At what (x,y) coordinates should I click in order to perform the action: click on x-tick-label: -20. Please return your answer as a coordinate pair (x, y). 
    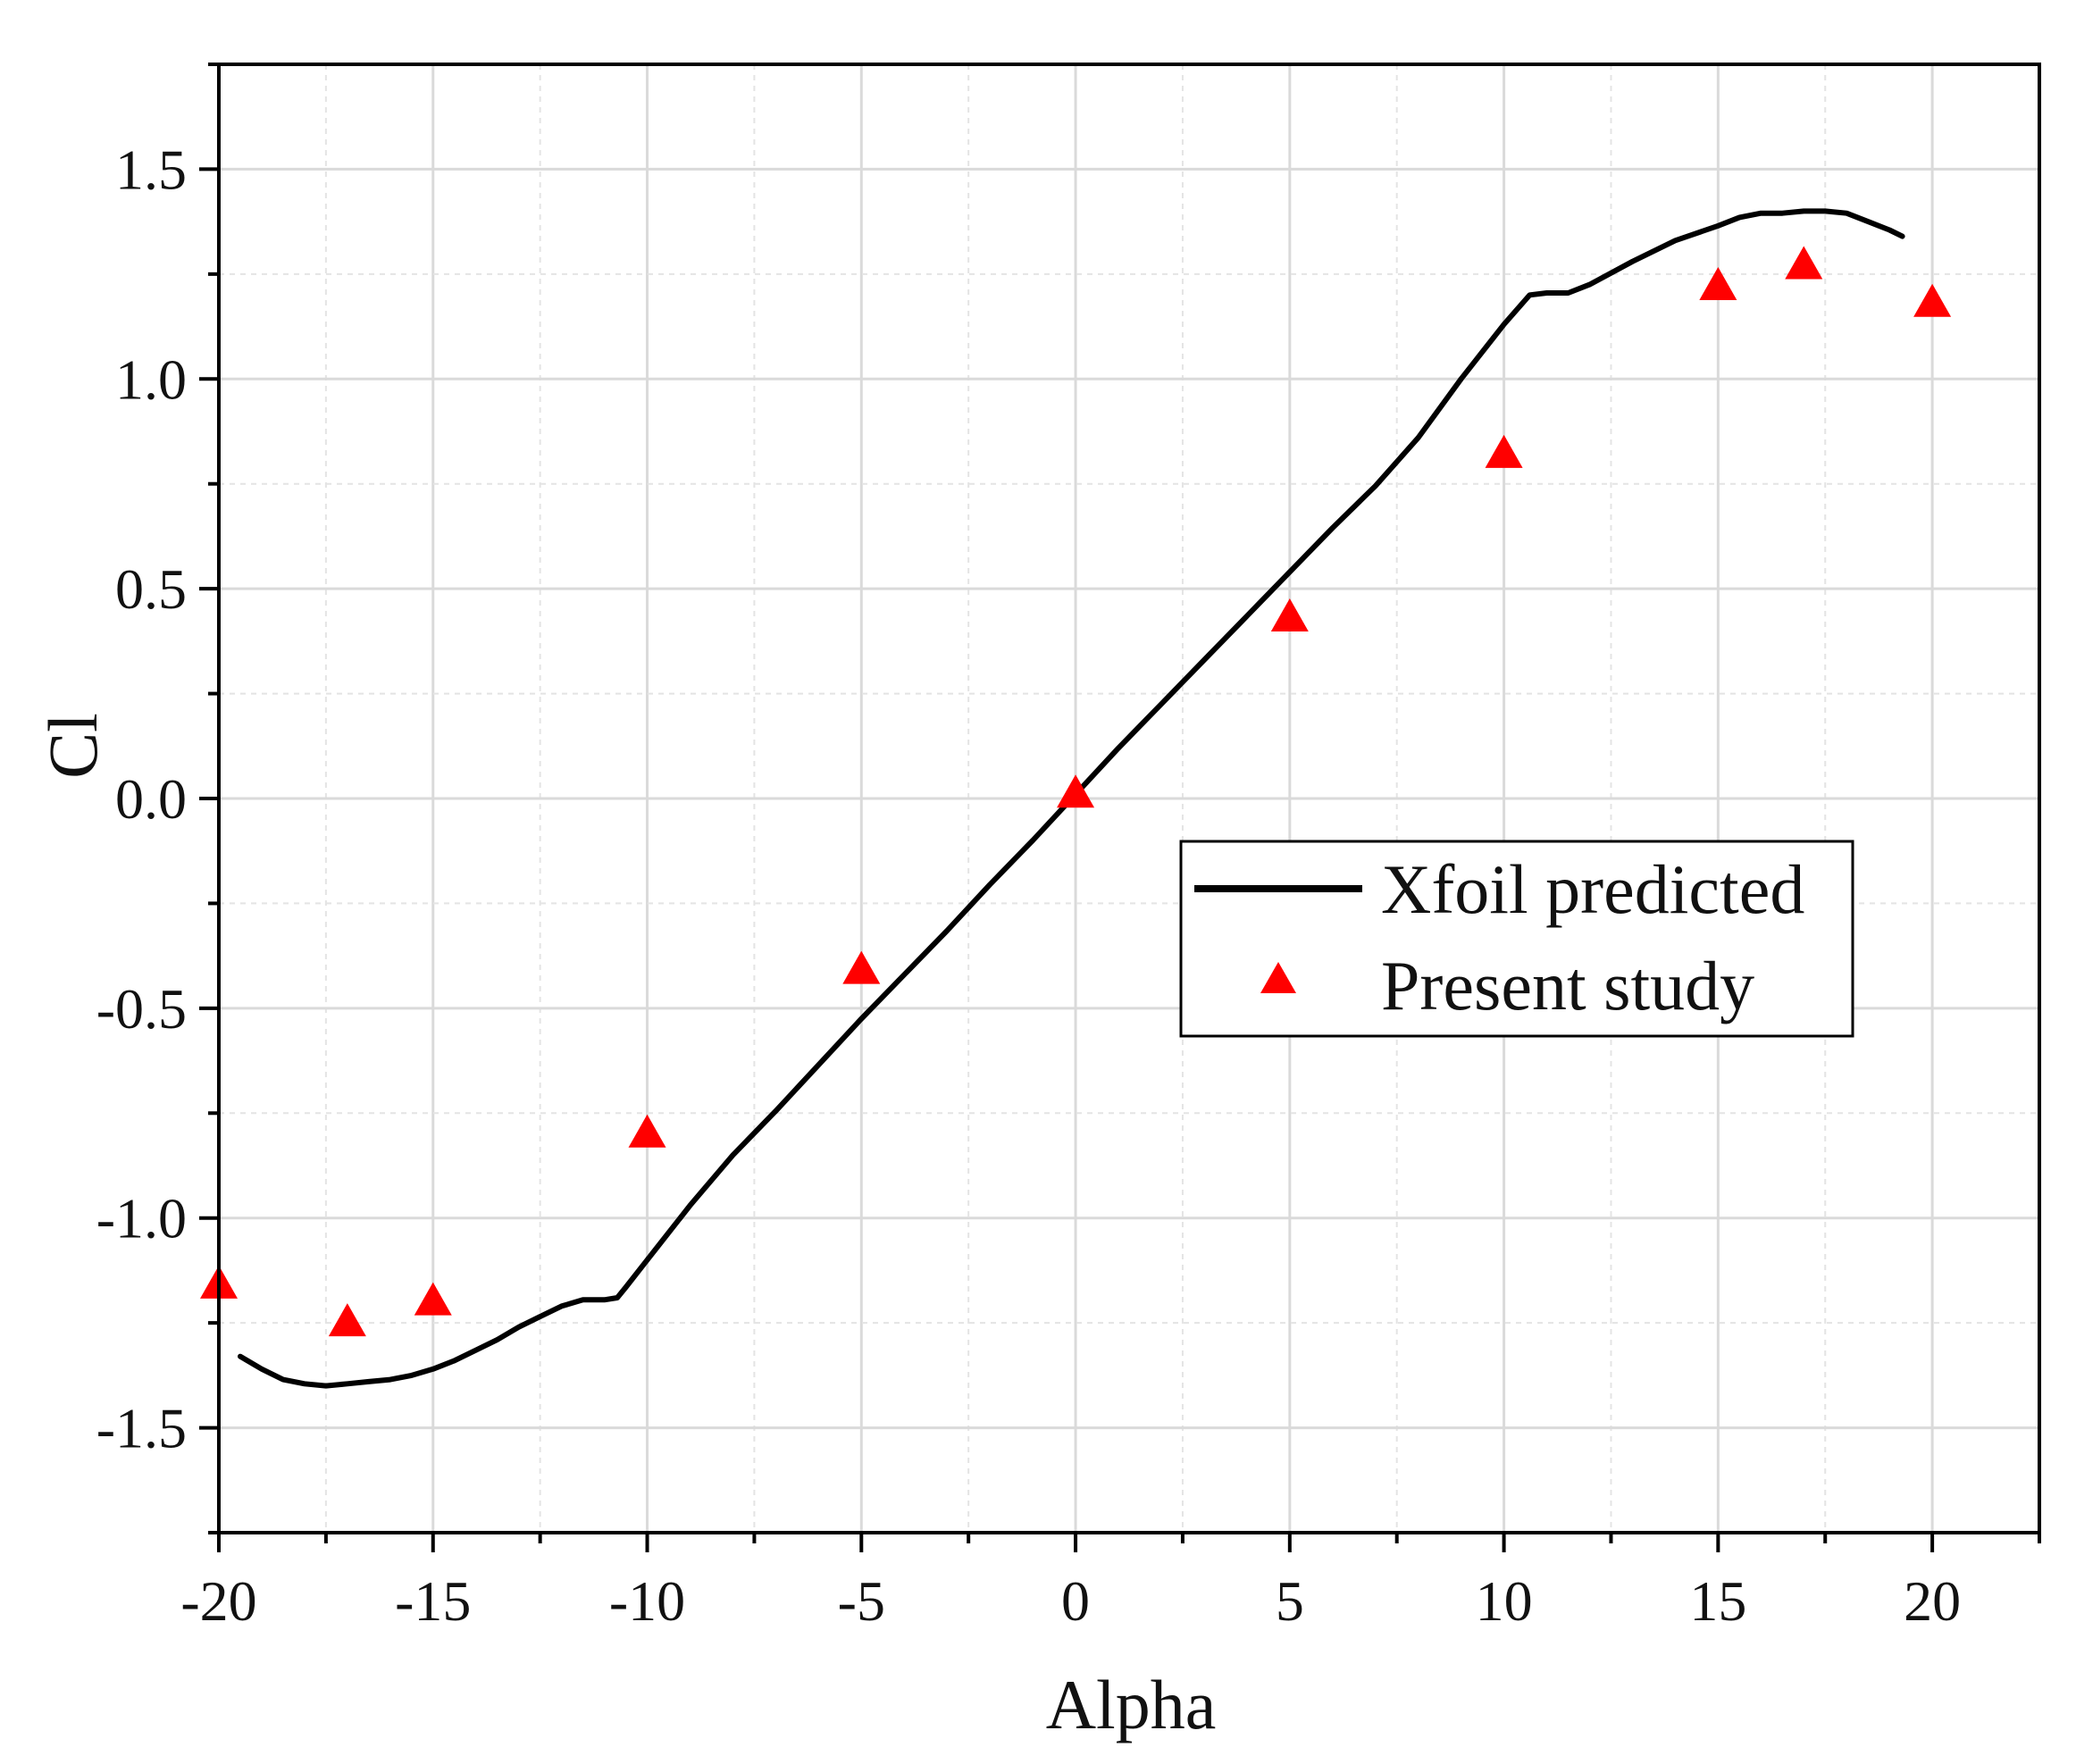
    Looking at the image, I should click on (218, 1601).